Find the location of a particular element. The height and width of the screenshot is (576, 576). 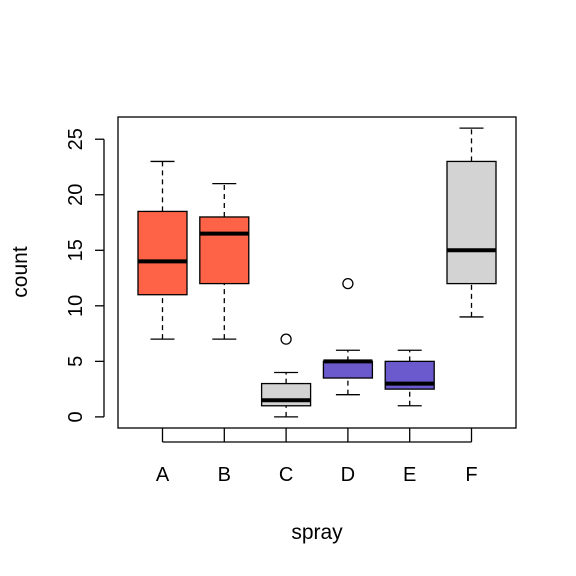

x-tick-label: A is located at coordinates (163, 475).